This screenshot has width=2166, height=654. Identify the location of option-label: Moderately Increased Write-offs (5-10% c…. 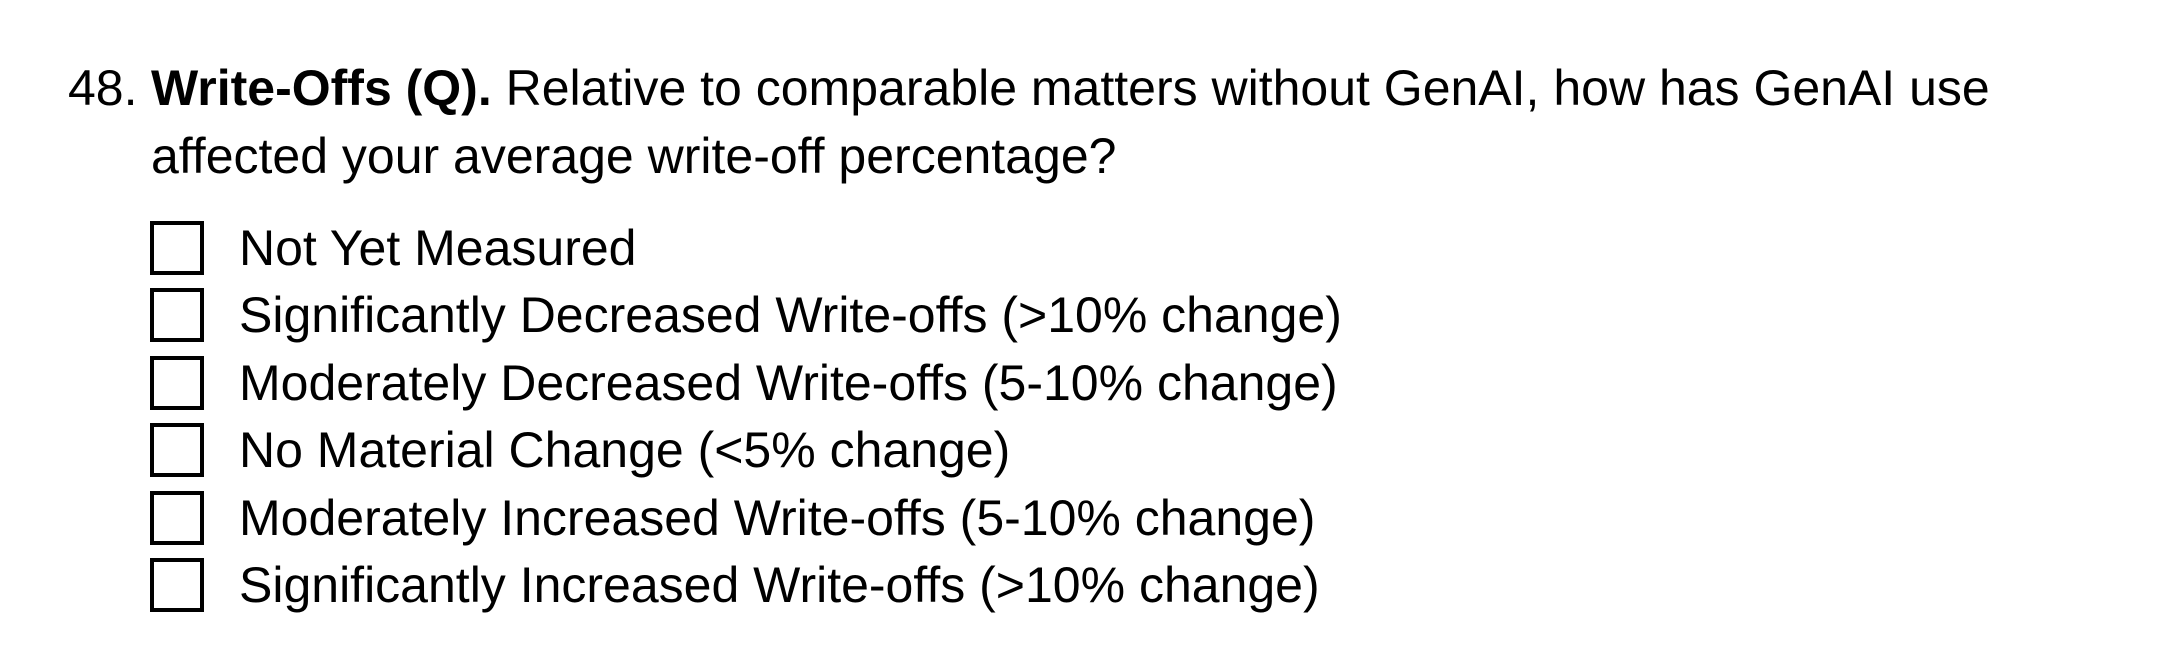
(777, 517).